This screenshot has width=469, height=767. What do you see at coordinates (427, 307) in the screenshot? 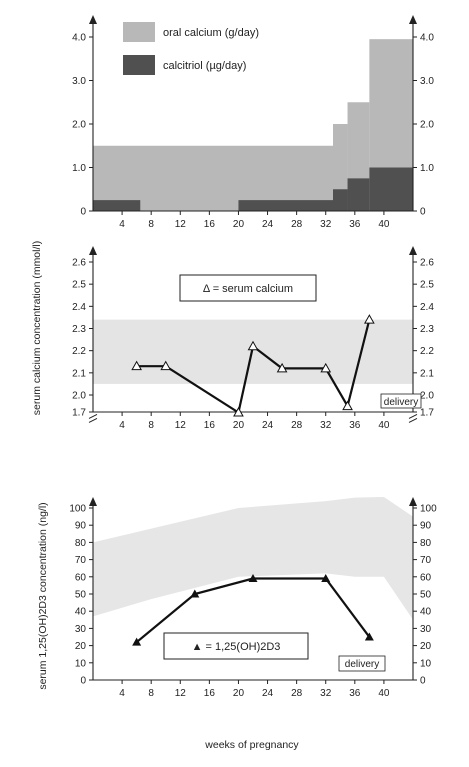
I see `serum-calcium-ytick-label-right: 2.4` at bounding box center [427, 307].